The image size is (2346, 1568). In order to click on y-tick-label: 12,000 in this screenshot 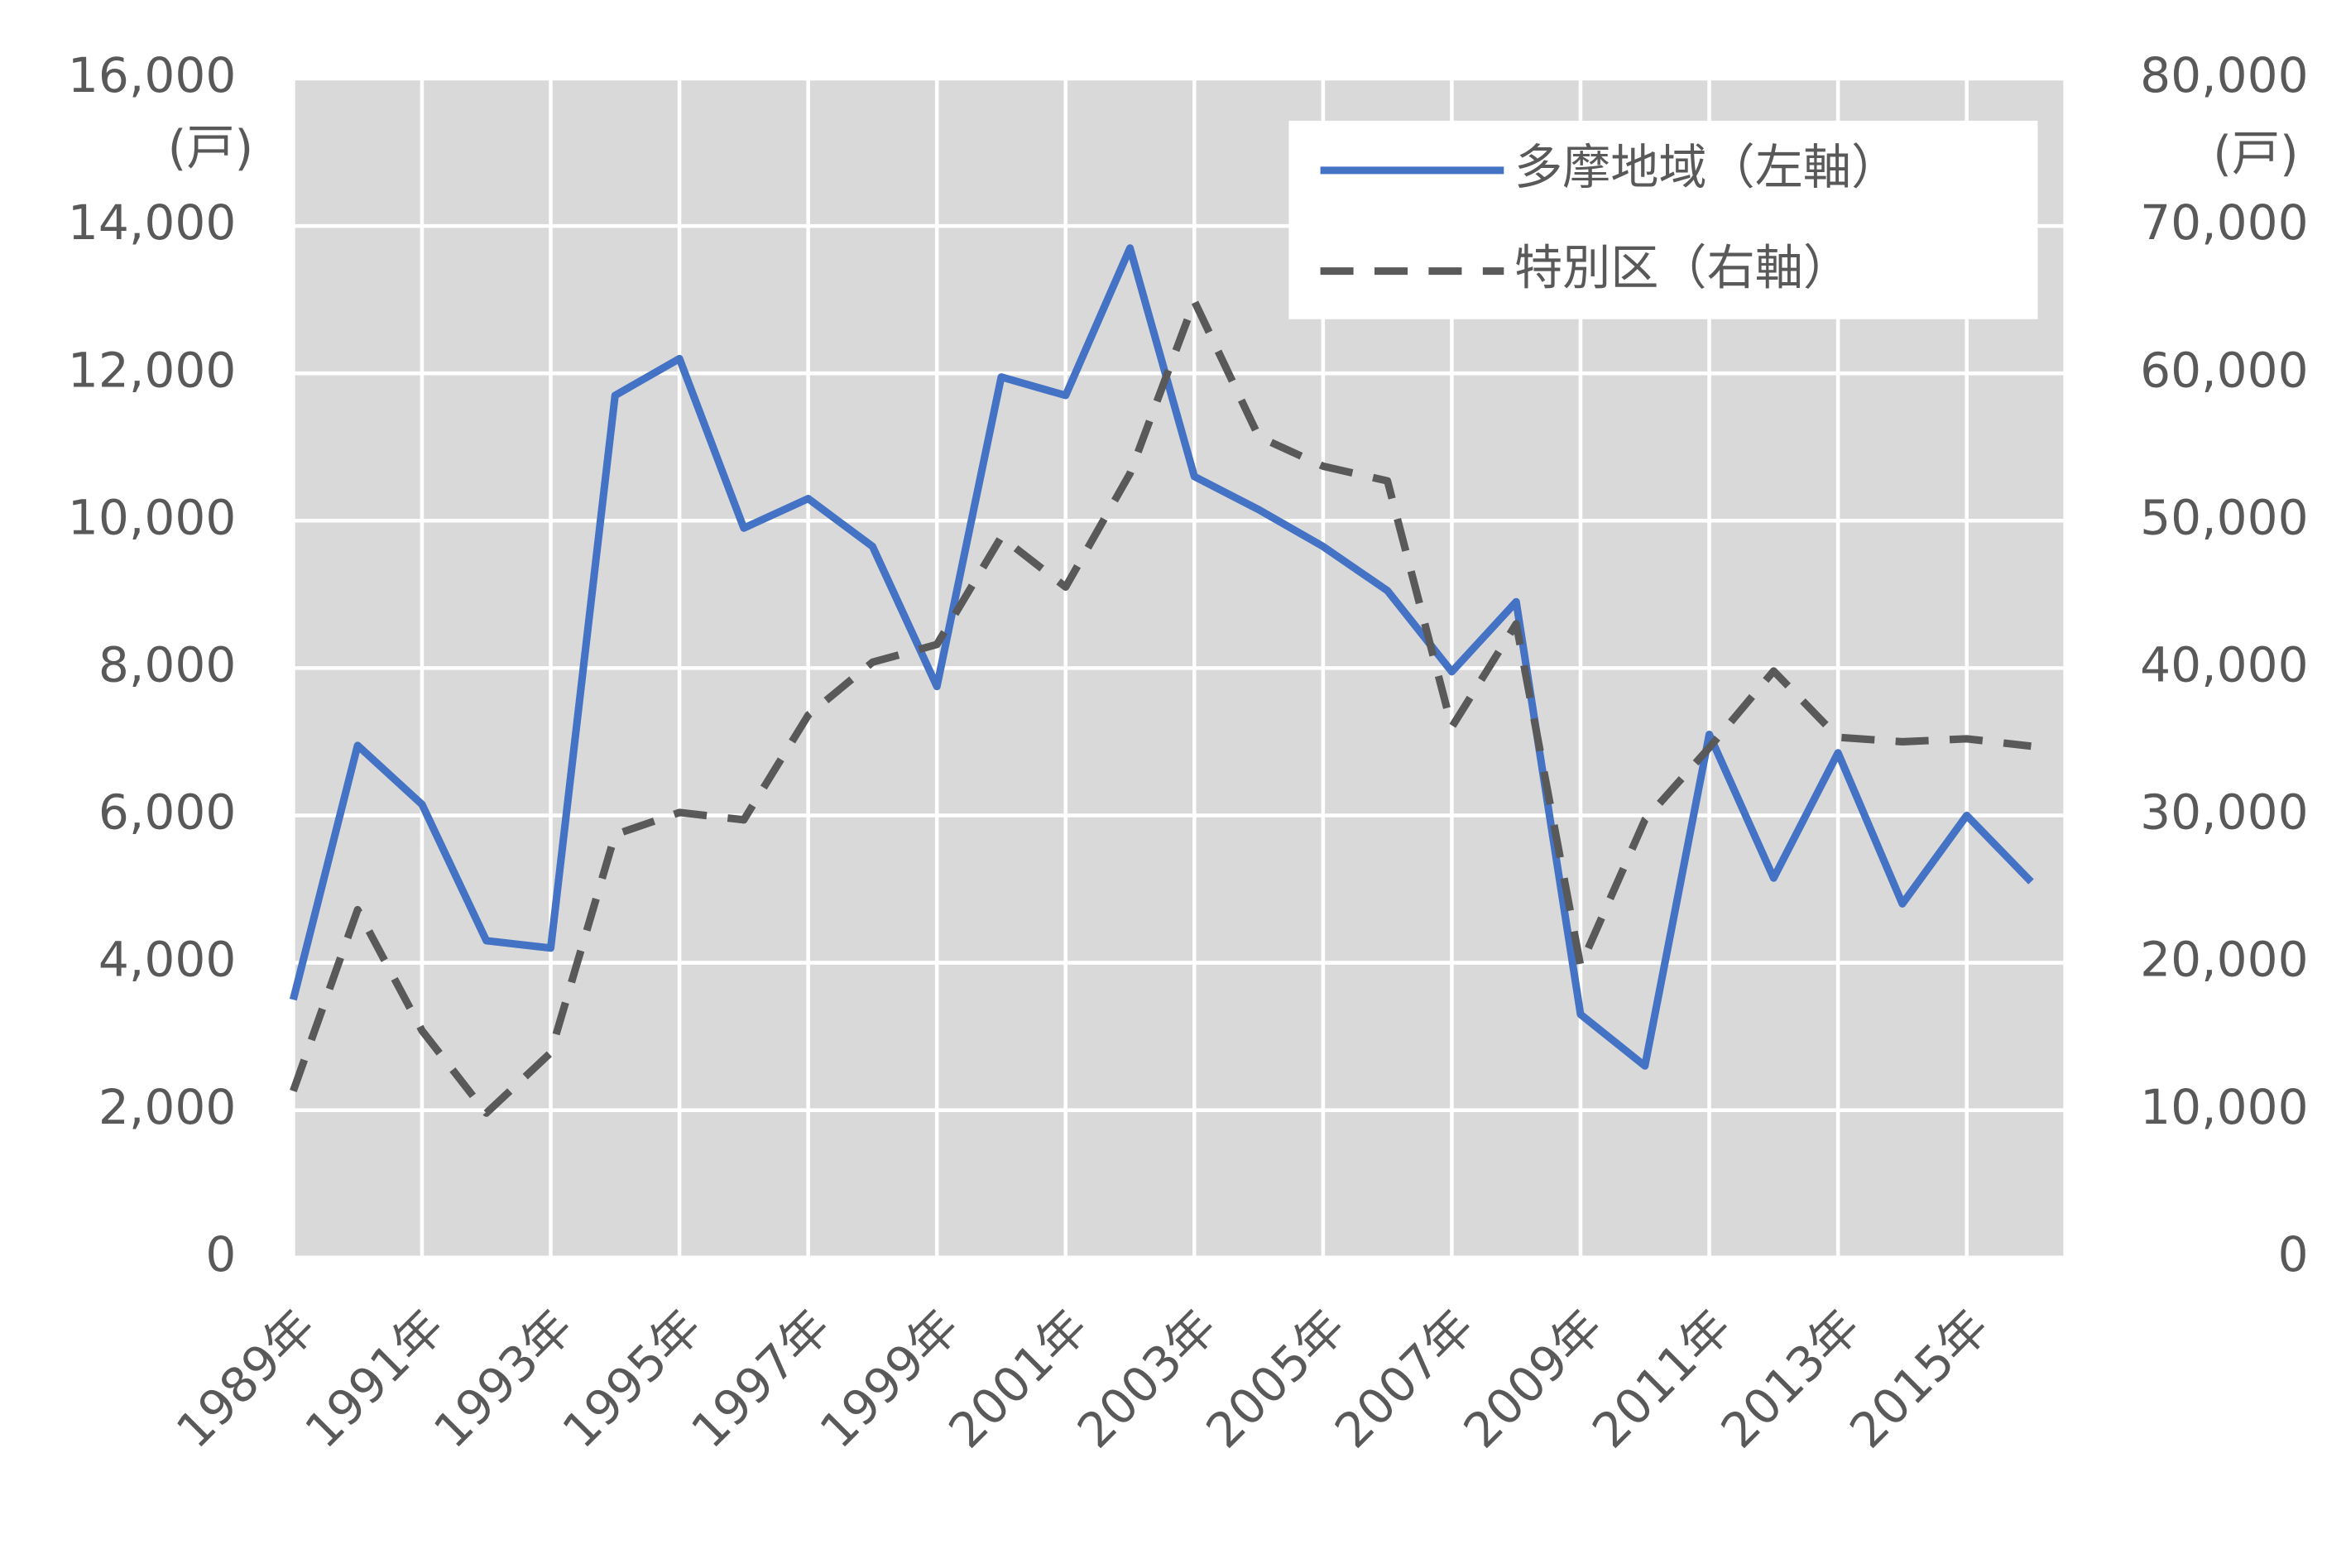, I will do `click(152, 370)`.